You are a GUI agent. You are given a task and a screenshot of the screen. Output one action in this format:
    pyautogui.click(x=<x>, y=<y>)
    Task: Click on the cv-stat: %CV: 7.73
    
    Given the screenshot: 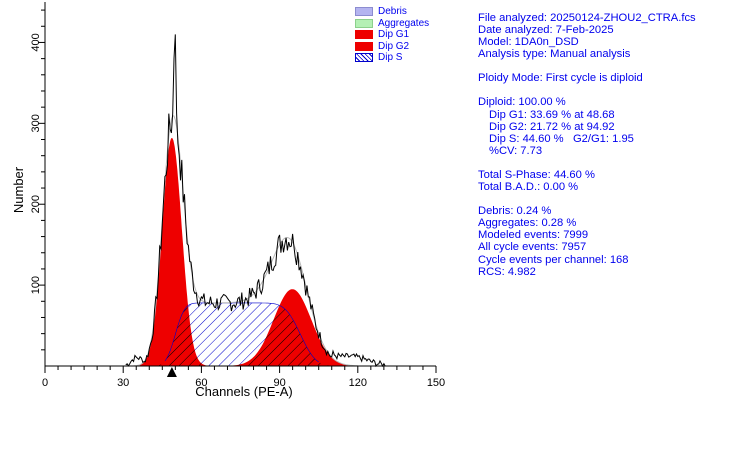 What is the action you would take?
    pyautogui.click(x=516, y=150)
    